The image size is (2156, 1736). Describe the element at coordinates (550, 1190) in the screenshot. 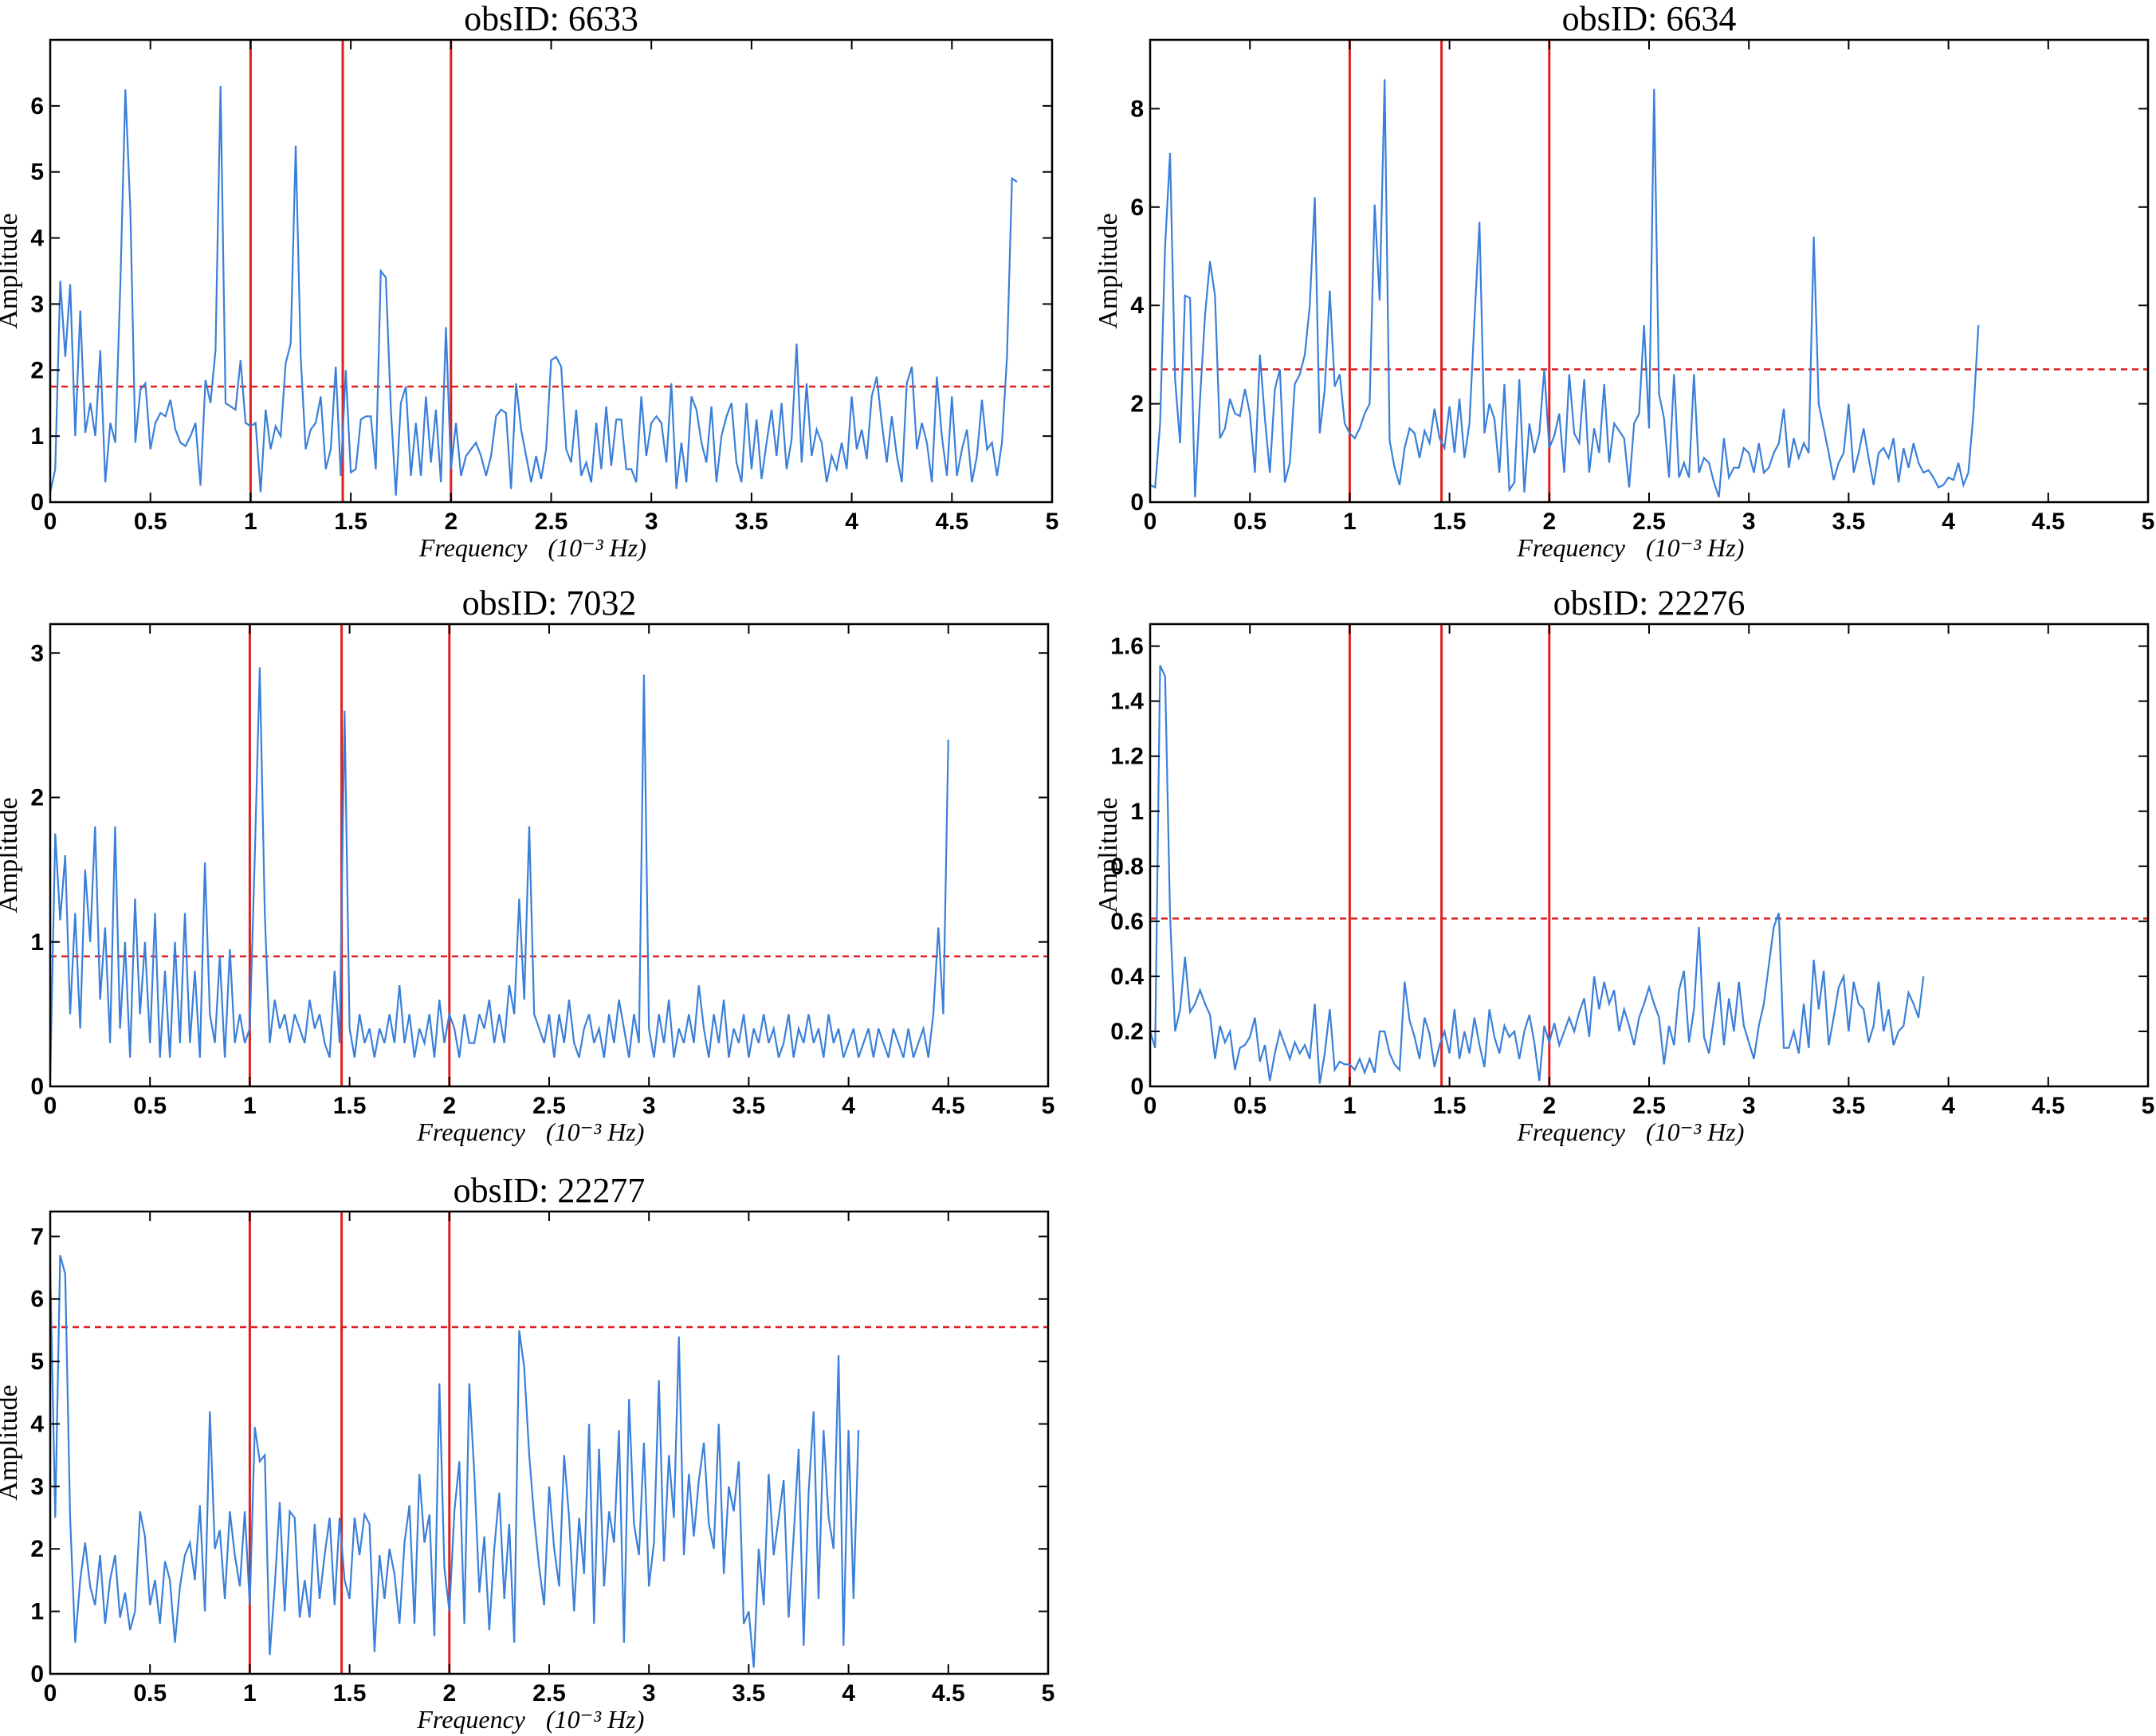

I see `chart-title: obsID: 22277` at that location.